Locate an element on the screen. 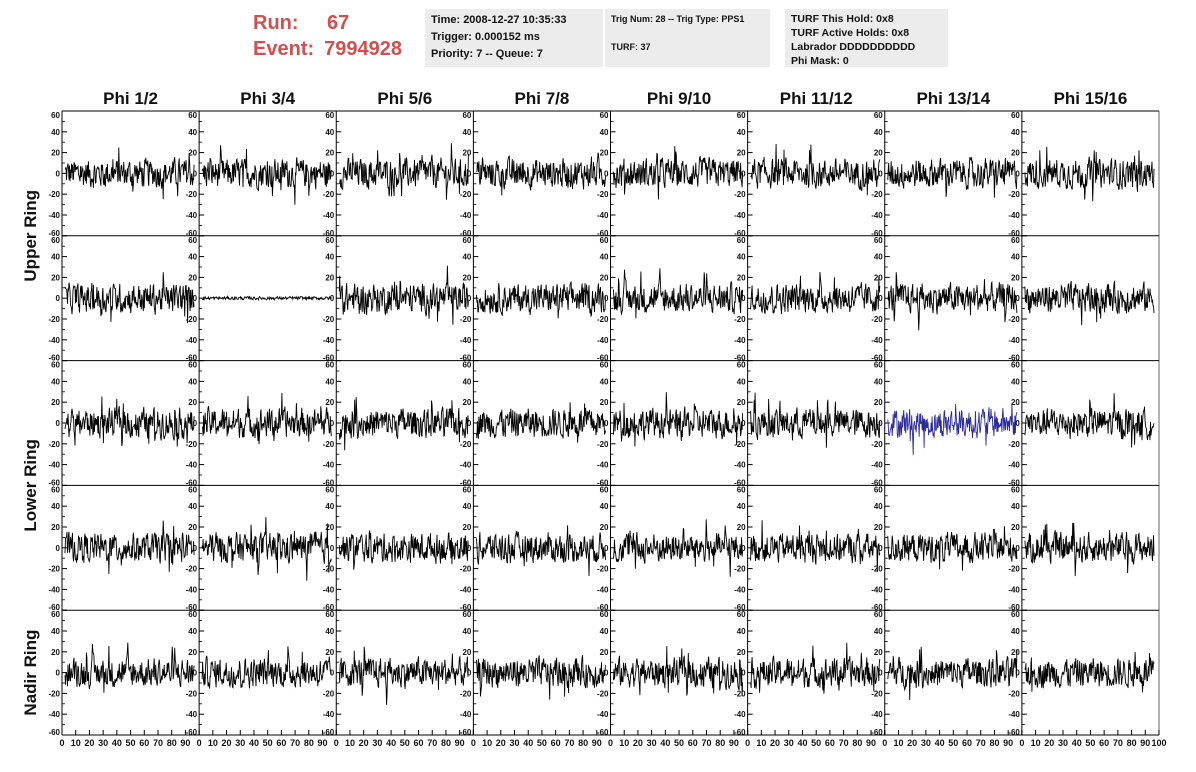 This screenshot has height=772, width=1196. x-tick-label: 100 is located at coordinates (1158, 743).